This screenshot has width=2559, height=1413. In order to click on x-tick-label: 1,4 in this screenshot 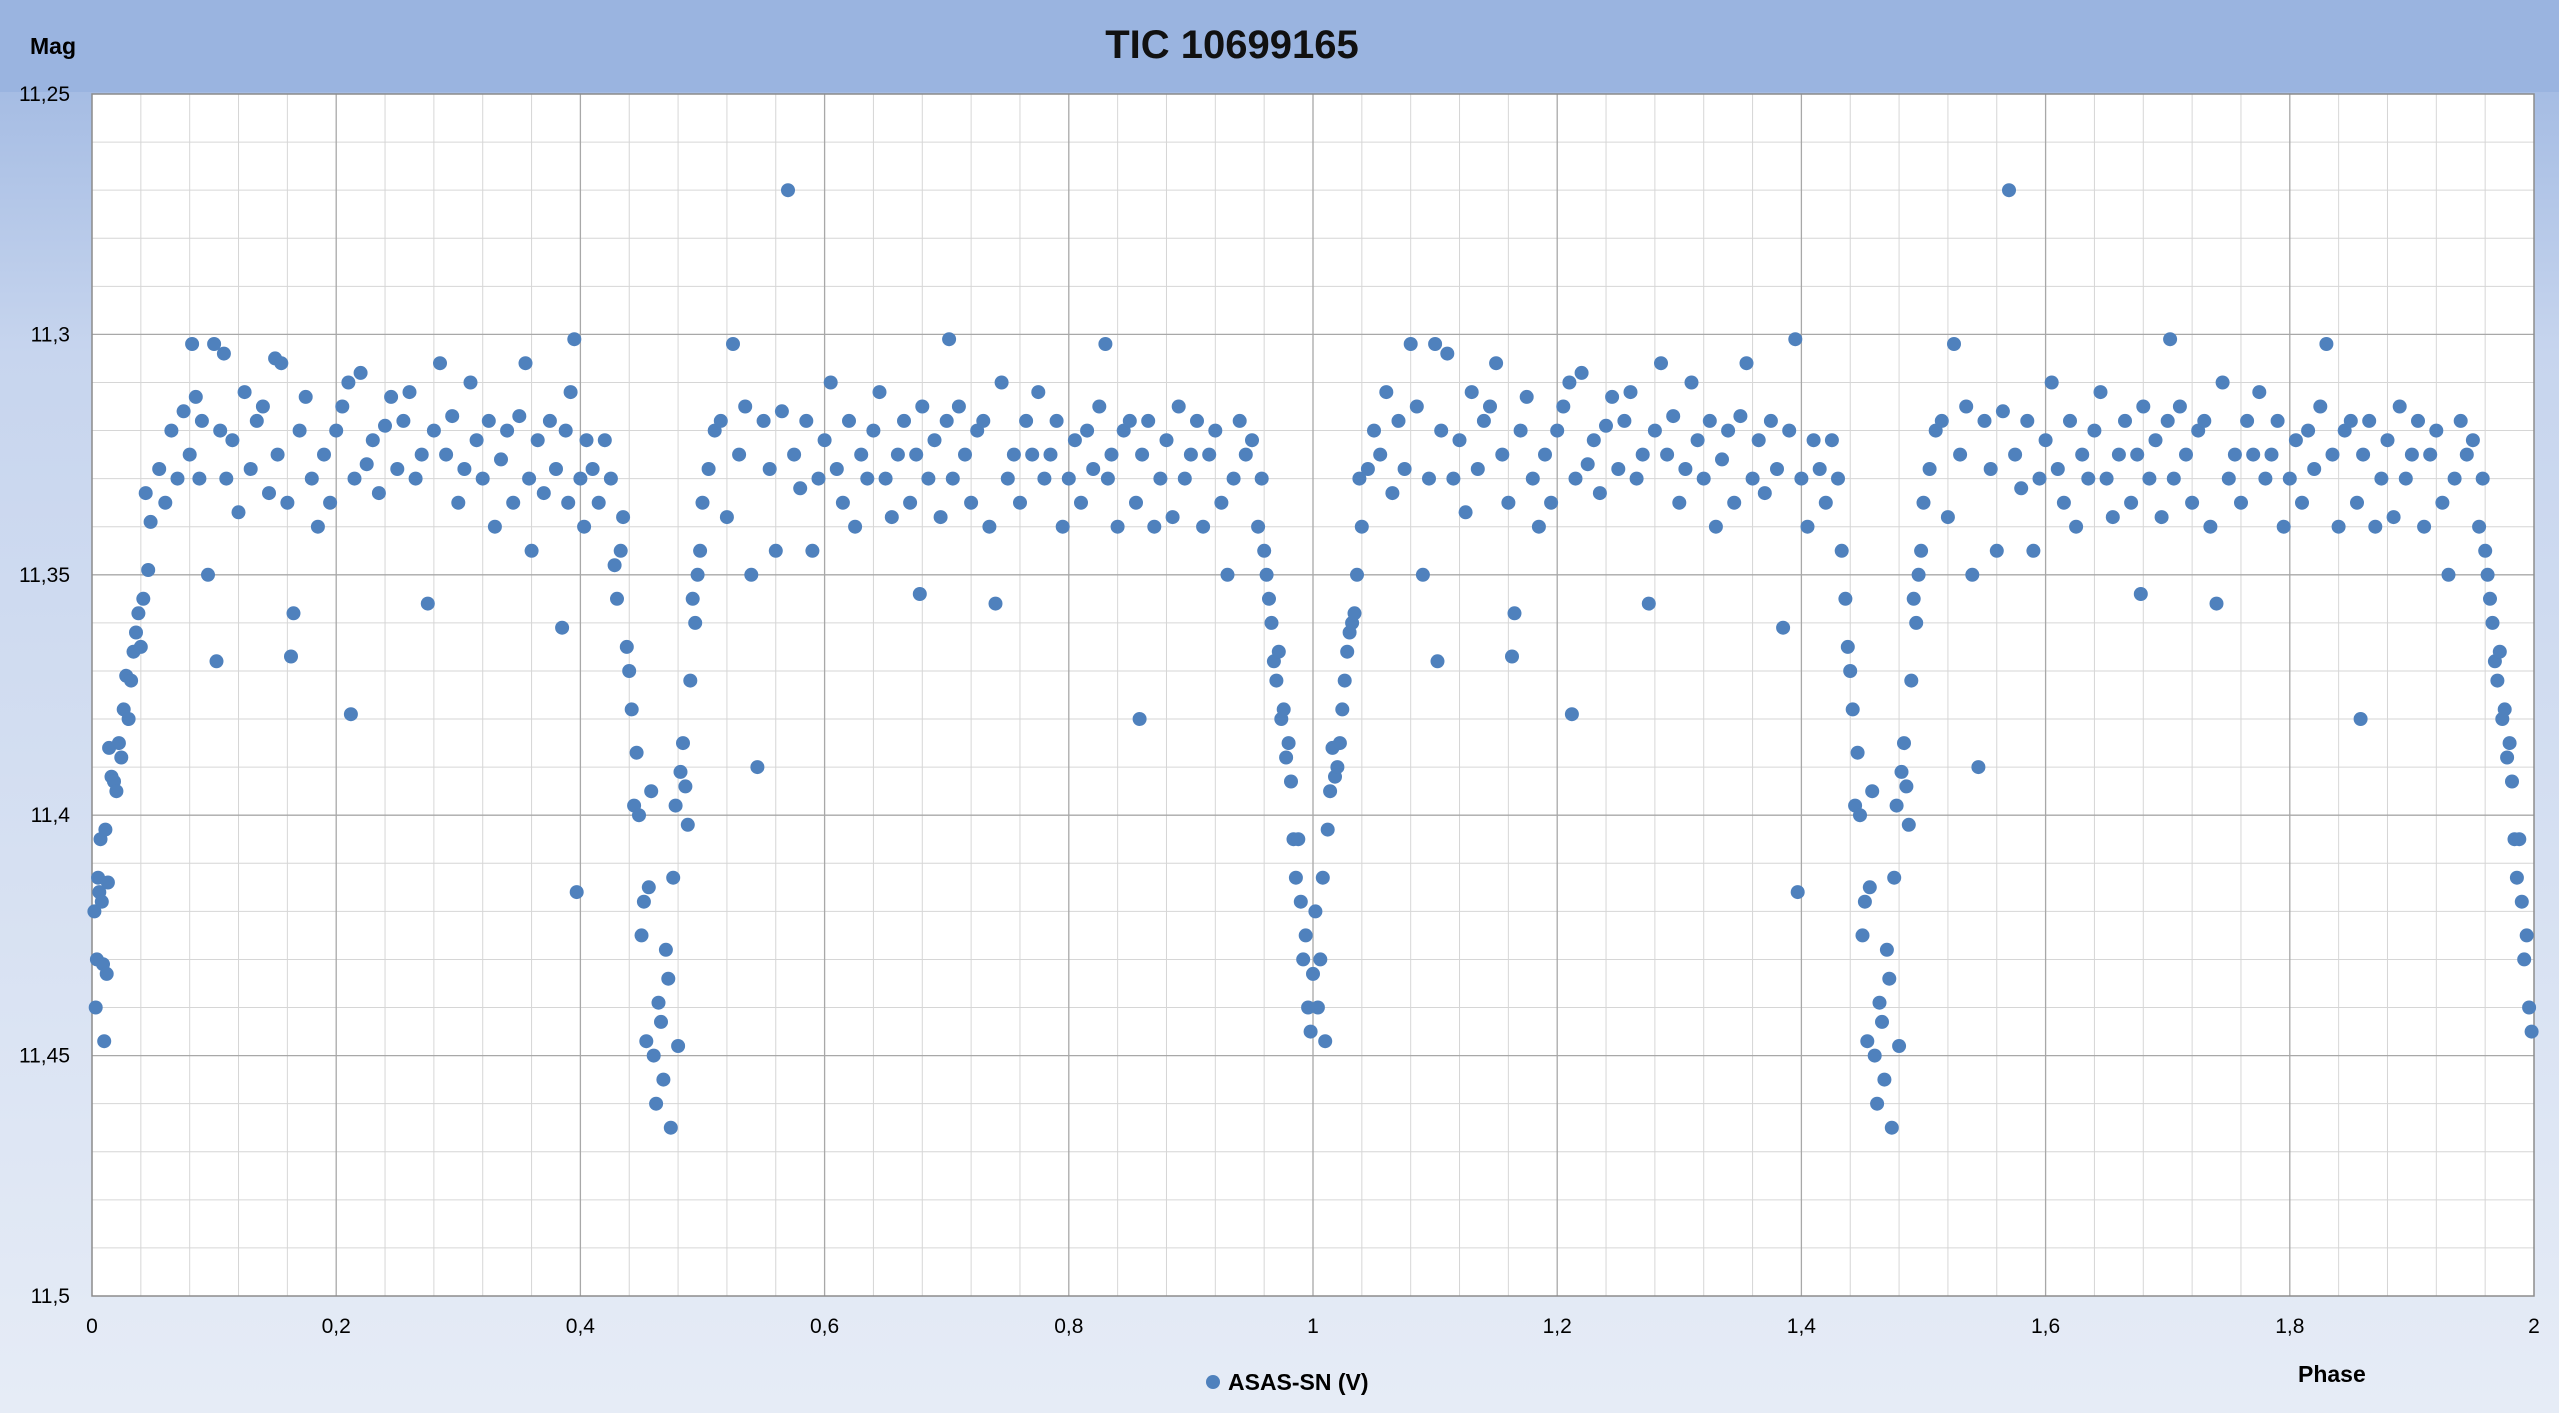, I will do `click(1802, 1326)`.